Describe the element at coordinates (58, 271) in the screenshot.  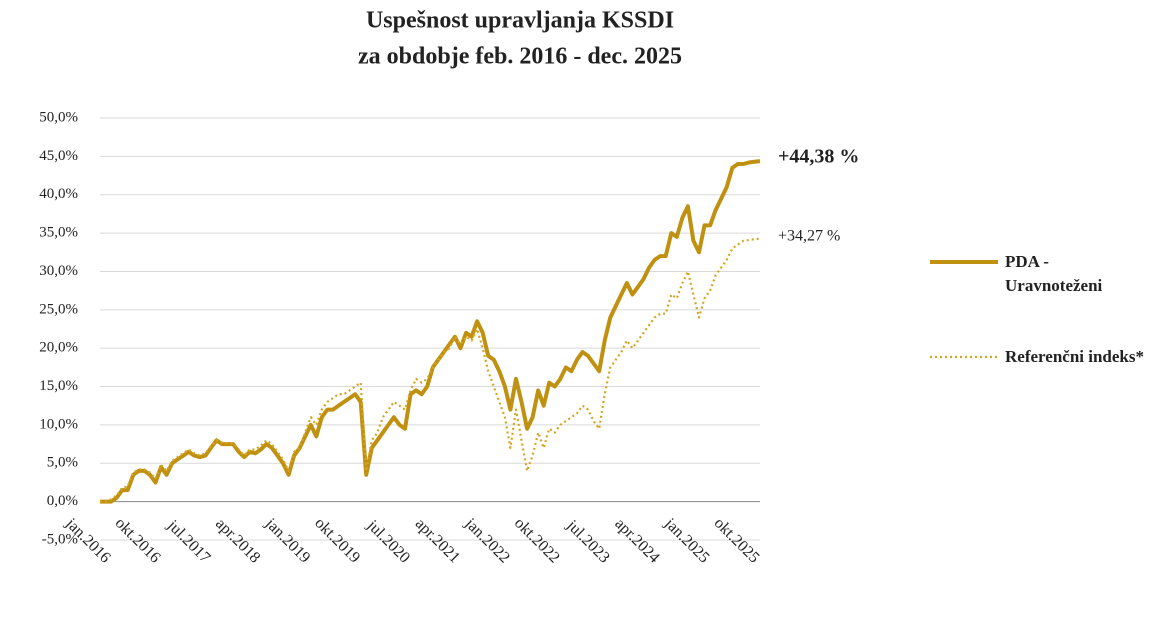
I see `y-tick-label: 30,0%` at that location.